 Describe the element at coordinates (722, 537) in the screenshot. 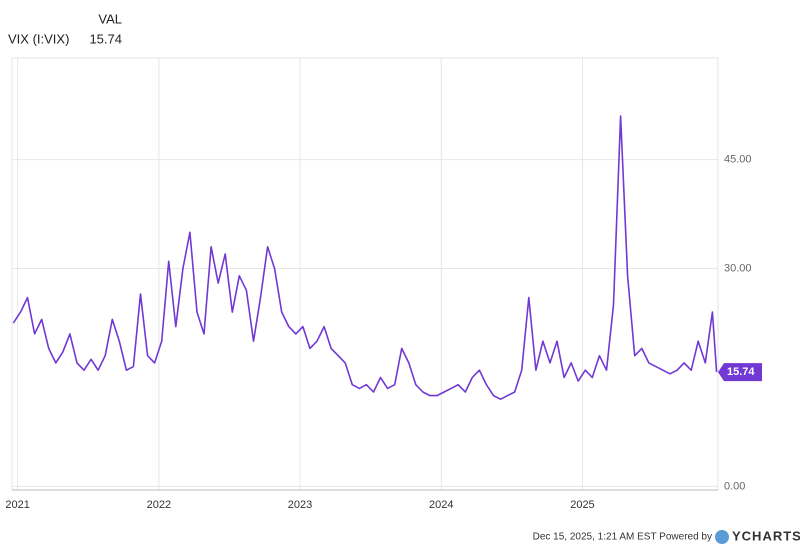

I see `brand-logo` at that location.